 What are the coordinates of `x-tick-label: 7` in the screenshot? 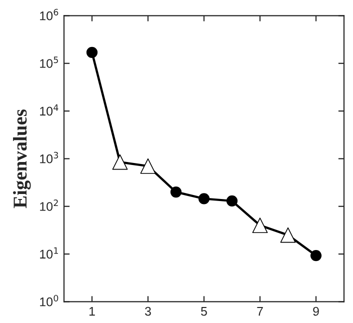 It's located at (260, 311).